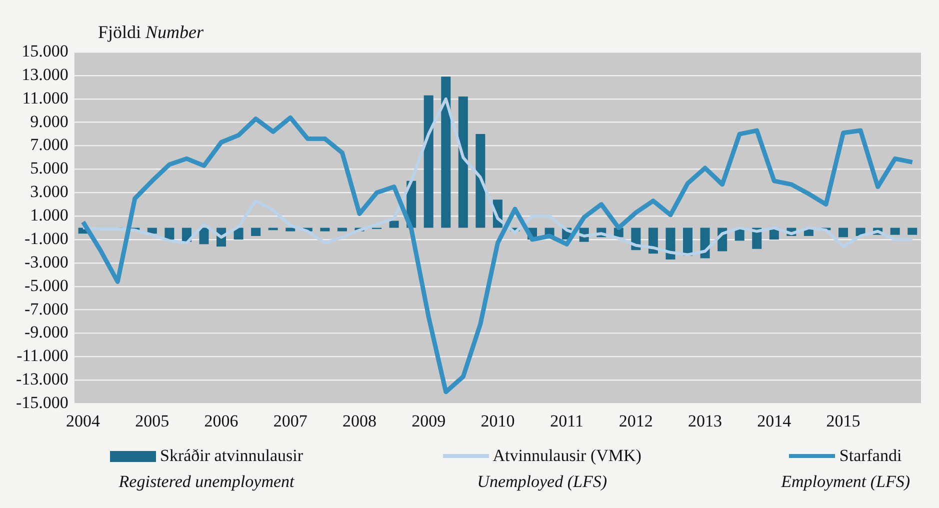 Image resolution: width=939 pixels, height=508 pixels. I want to click on x-tick-label: 2008, so click(359, 420).